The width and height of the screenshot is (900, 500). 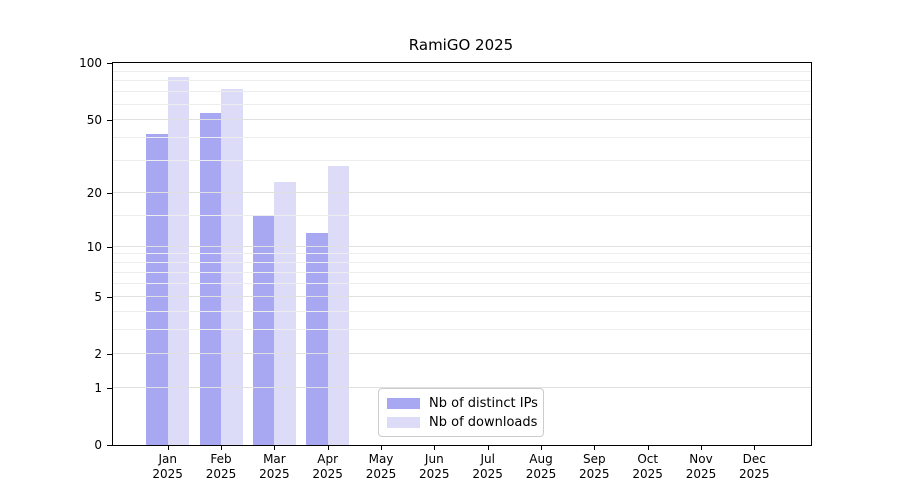 I want to click on xtick-label-apr: Apr 2025, so click(x=327, y=466).